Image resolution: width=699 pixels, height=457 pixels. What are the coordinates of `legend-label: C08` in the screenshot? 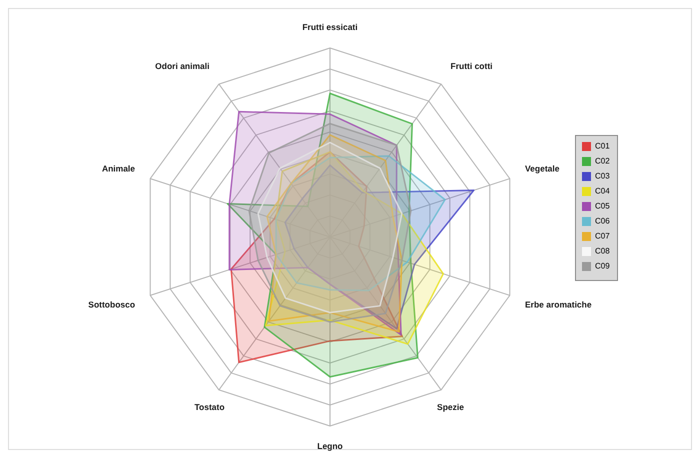 It's located at (602, 251).